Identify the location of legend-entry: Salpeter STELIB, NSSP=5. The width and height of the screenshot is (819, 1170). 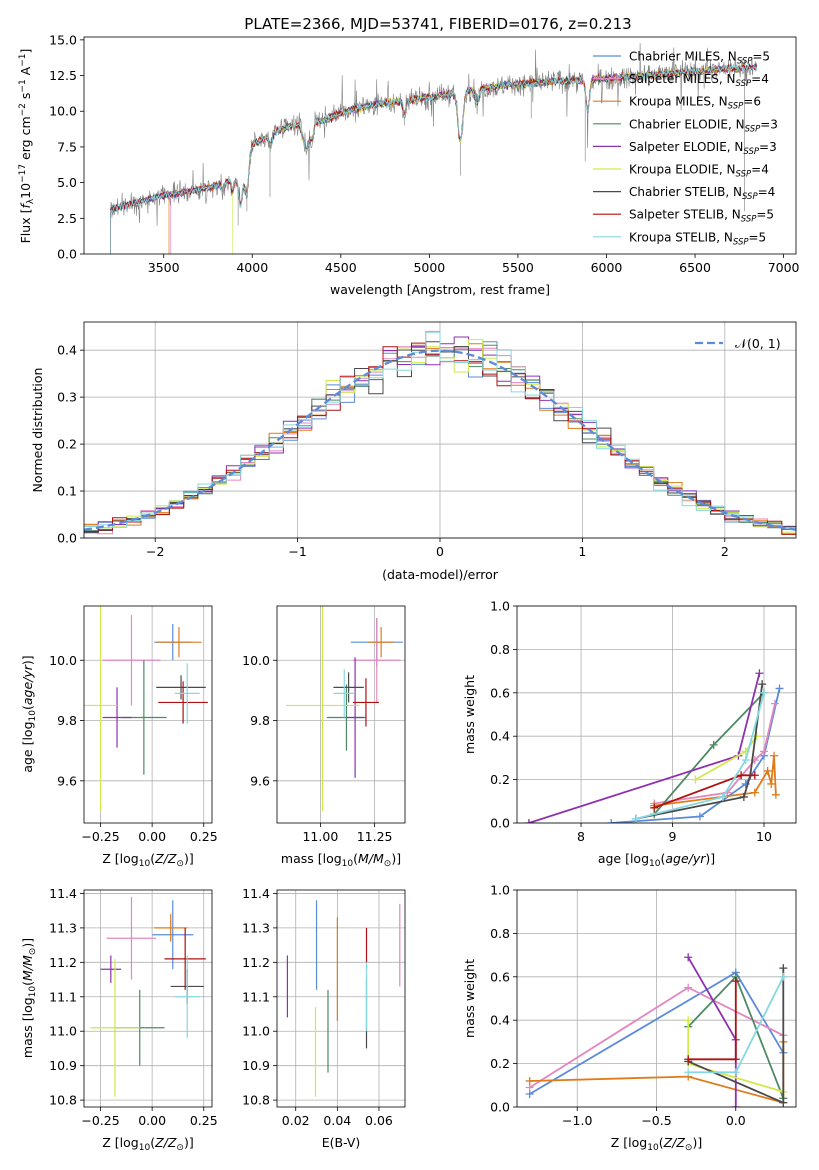
(701, 216).